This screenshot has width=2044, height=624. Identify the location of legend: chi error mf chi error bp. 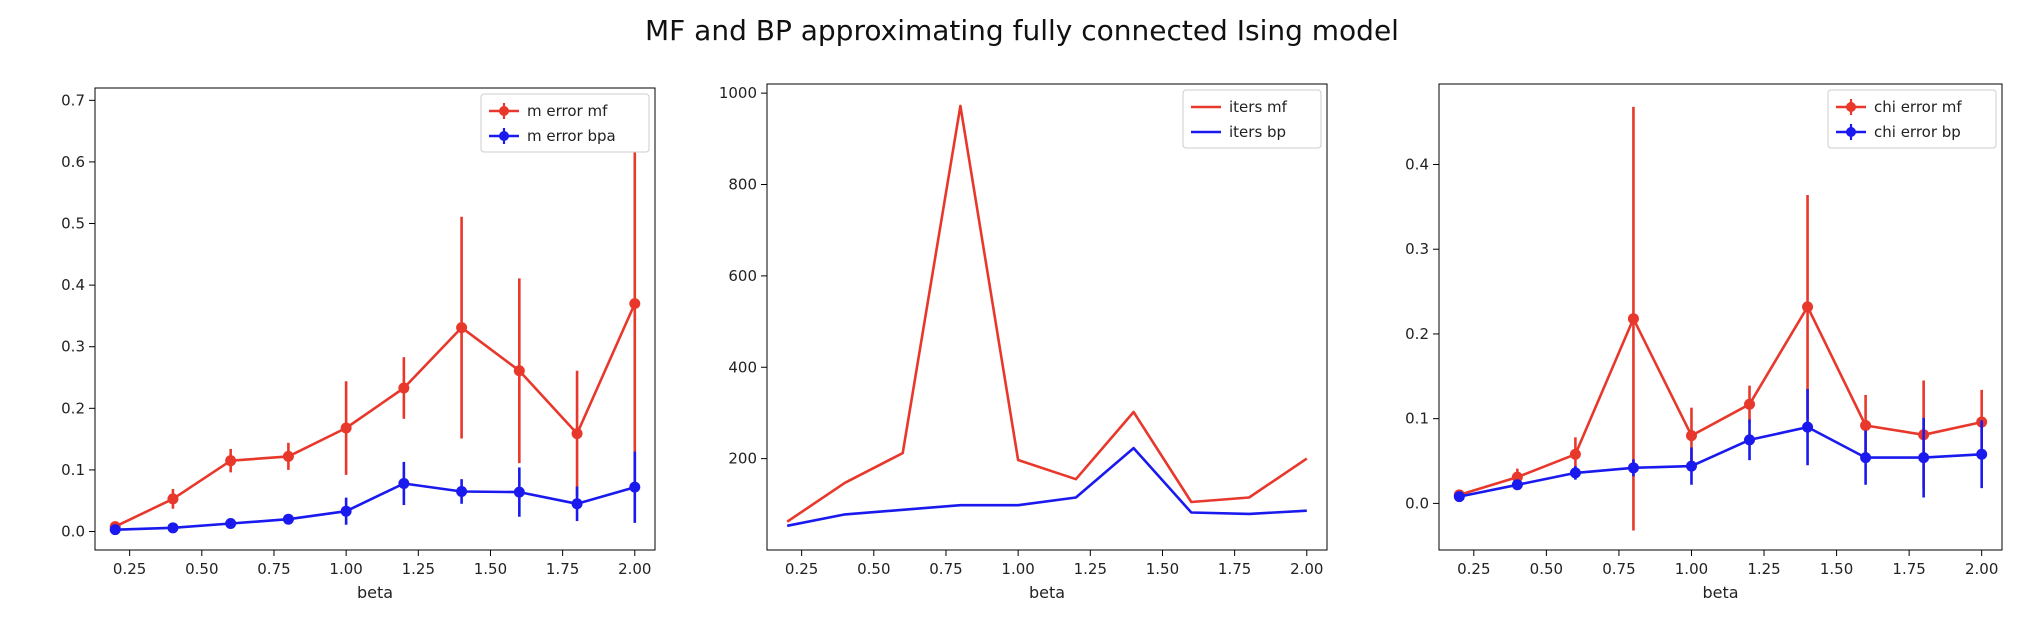
(1912, 119).